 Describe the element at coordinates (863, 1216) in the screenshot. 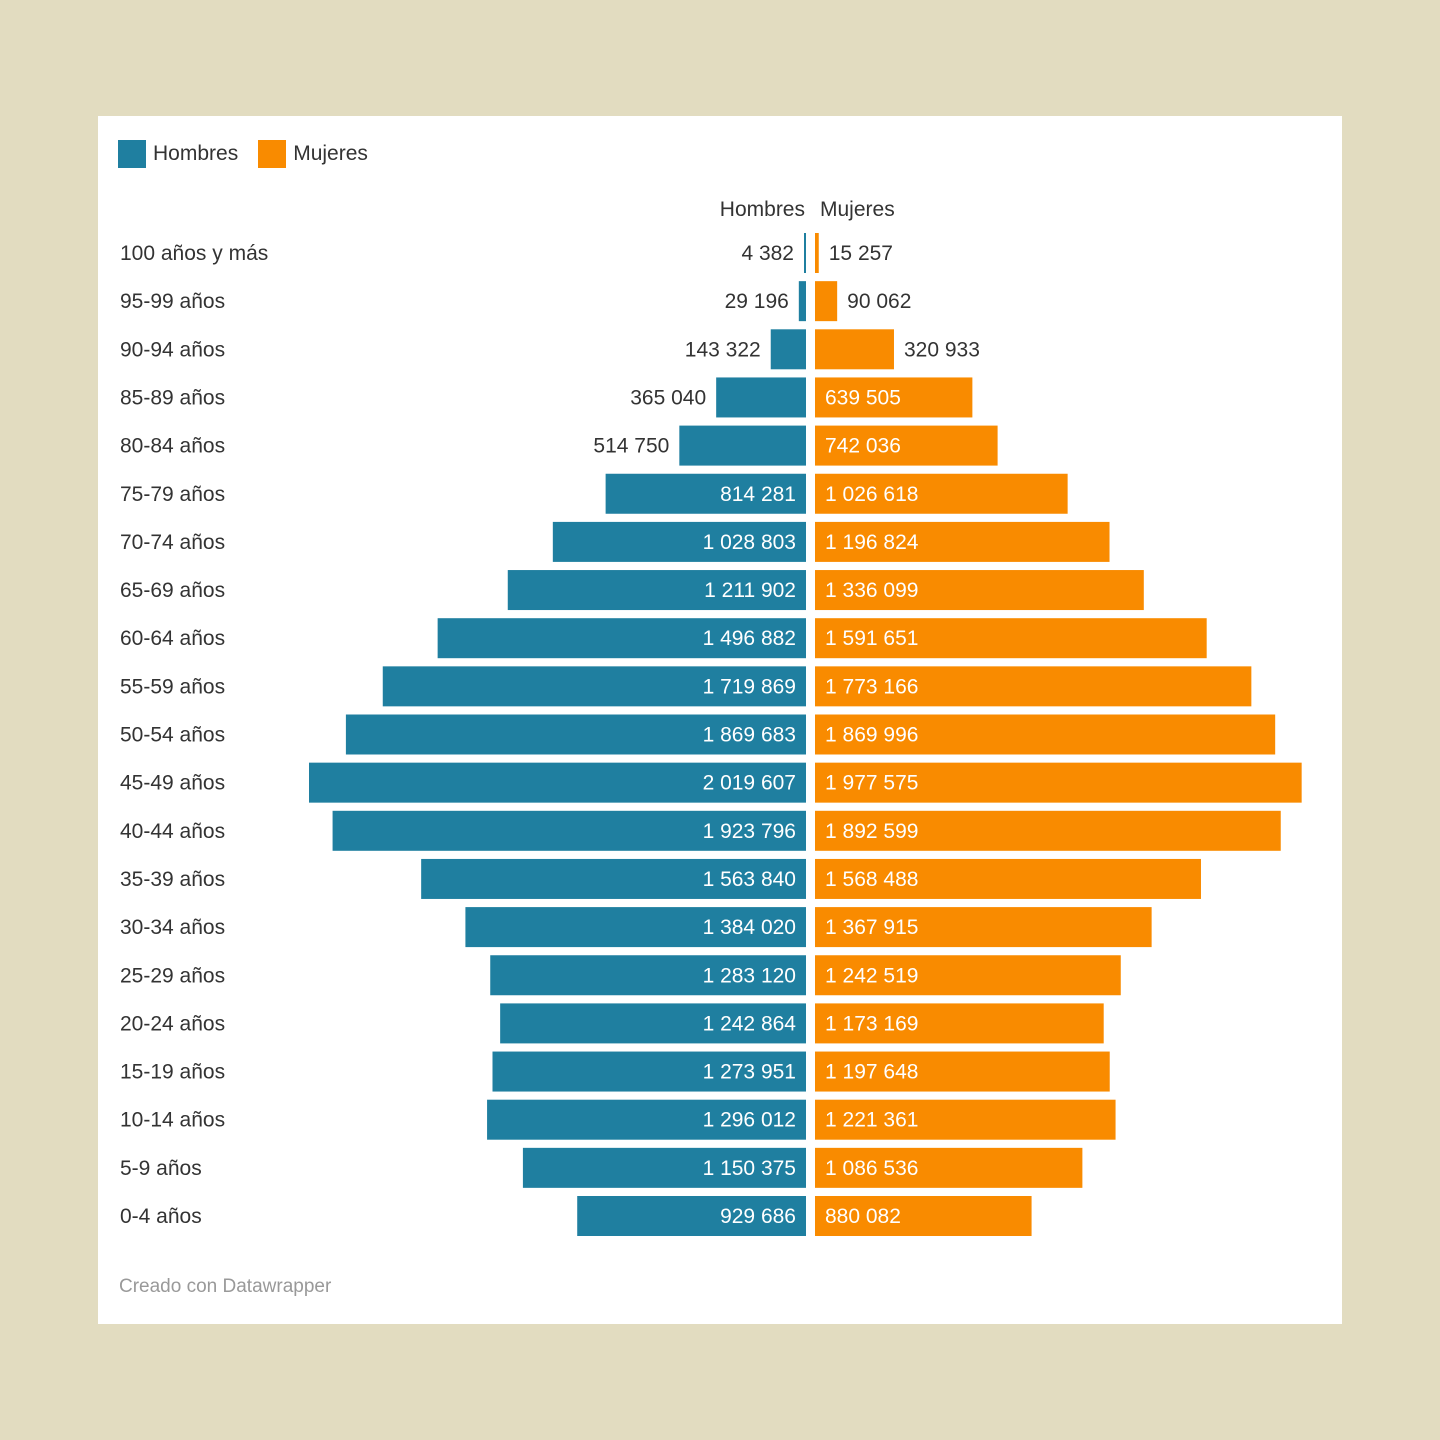

I see `value-label-mujeres: 880 082` at that location.